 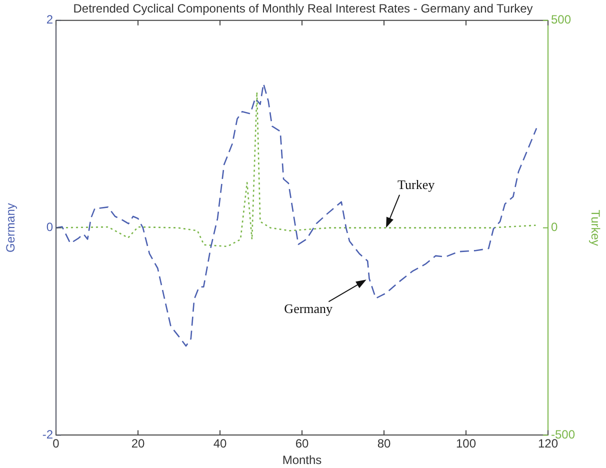 What do you see at coordinates (384, 443) in the screenshot?
I see `x-tick-label: 80` at bounding box center [384, 443].